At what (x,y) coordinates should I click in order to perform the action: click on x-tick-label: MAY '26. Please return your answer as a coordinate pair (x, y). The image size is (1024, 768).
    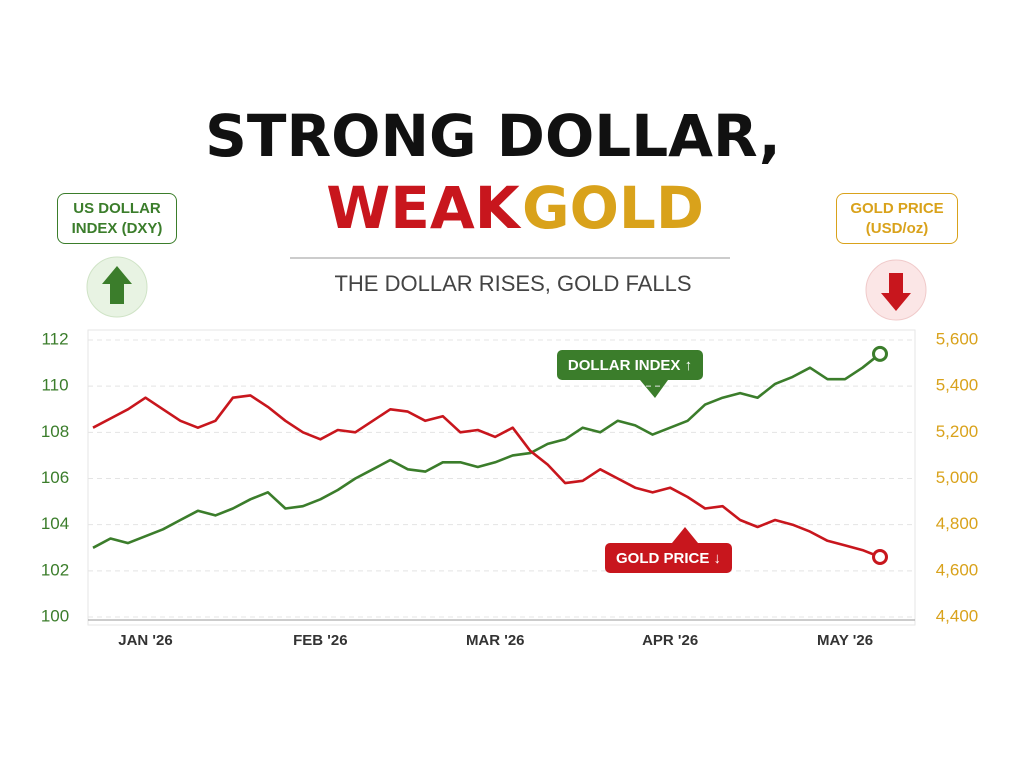
    Looking at the image, I should click on (845, 640).